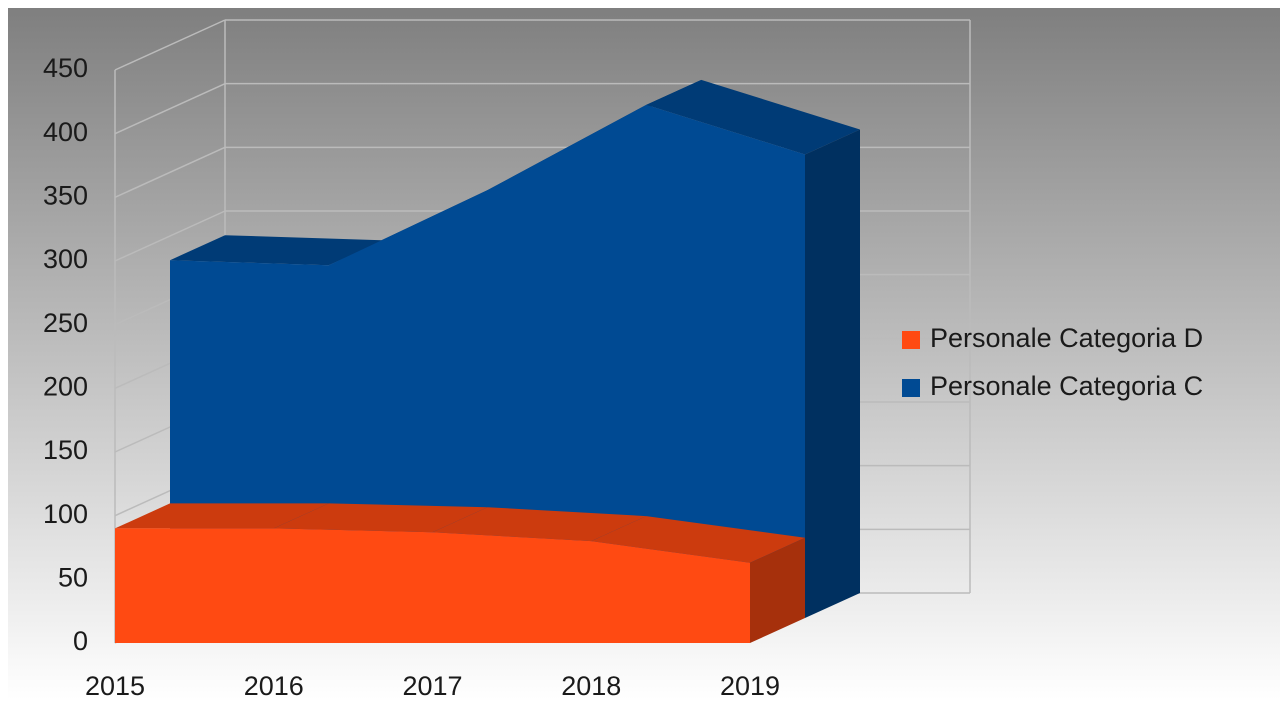 This screenshot has height=706, width=1287. Describe the element at coordinates (115, 686) in the screenshot. I see `x-tick-label: 2015` at that location.